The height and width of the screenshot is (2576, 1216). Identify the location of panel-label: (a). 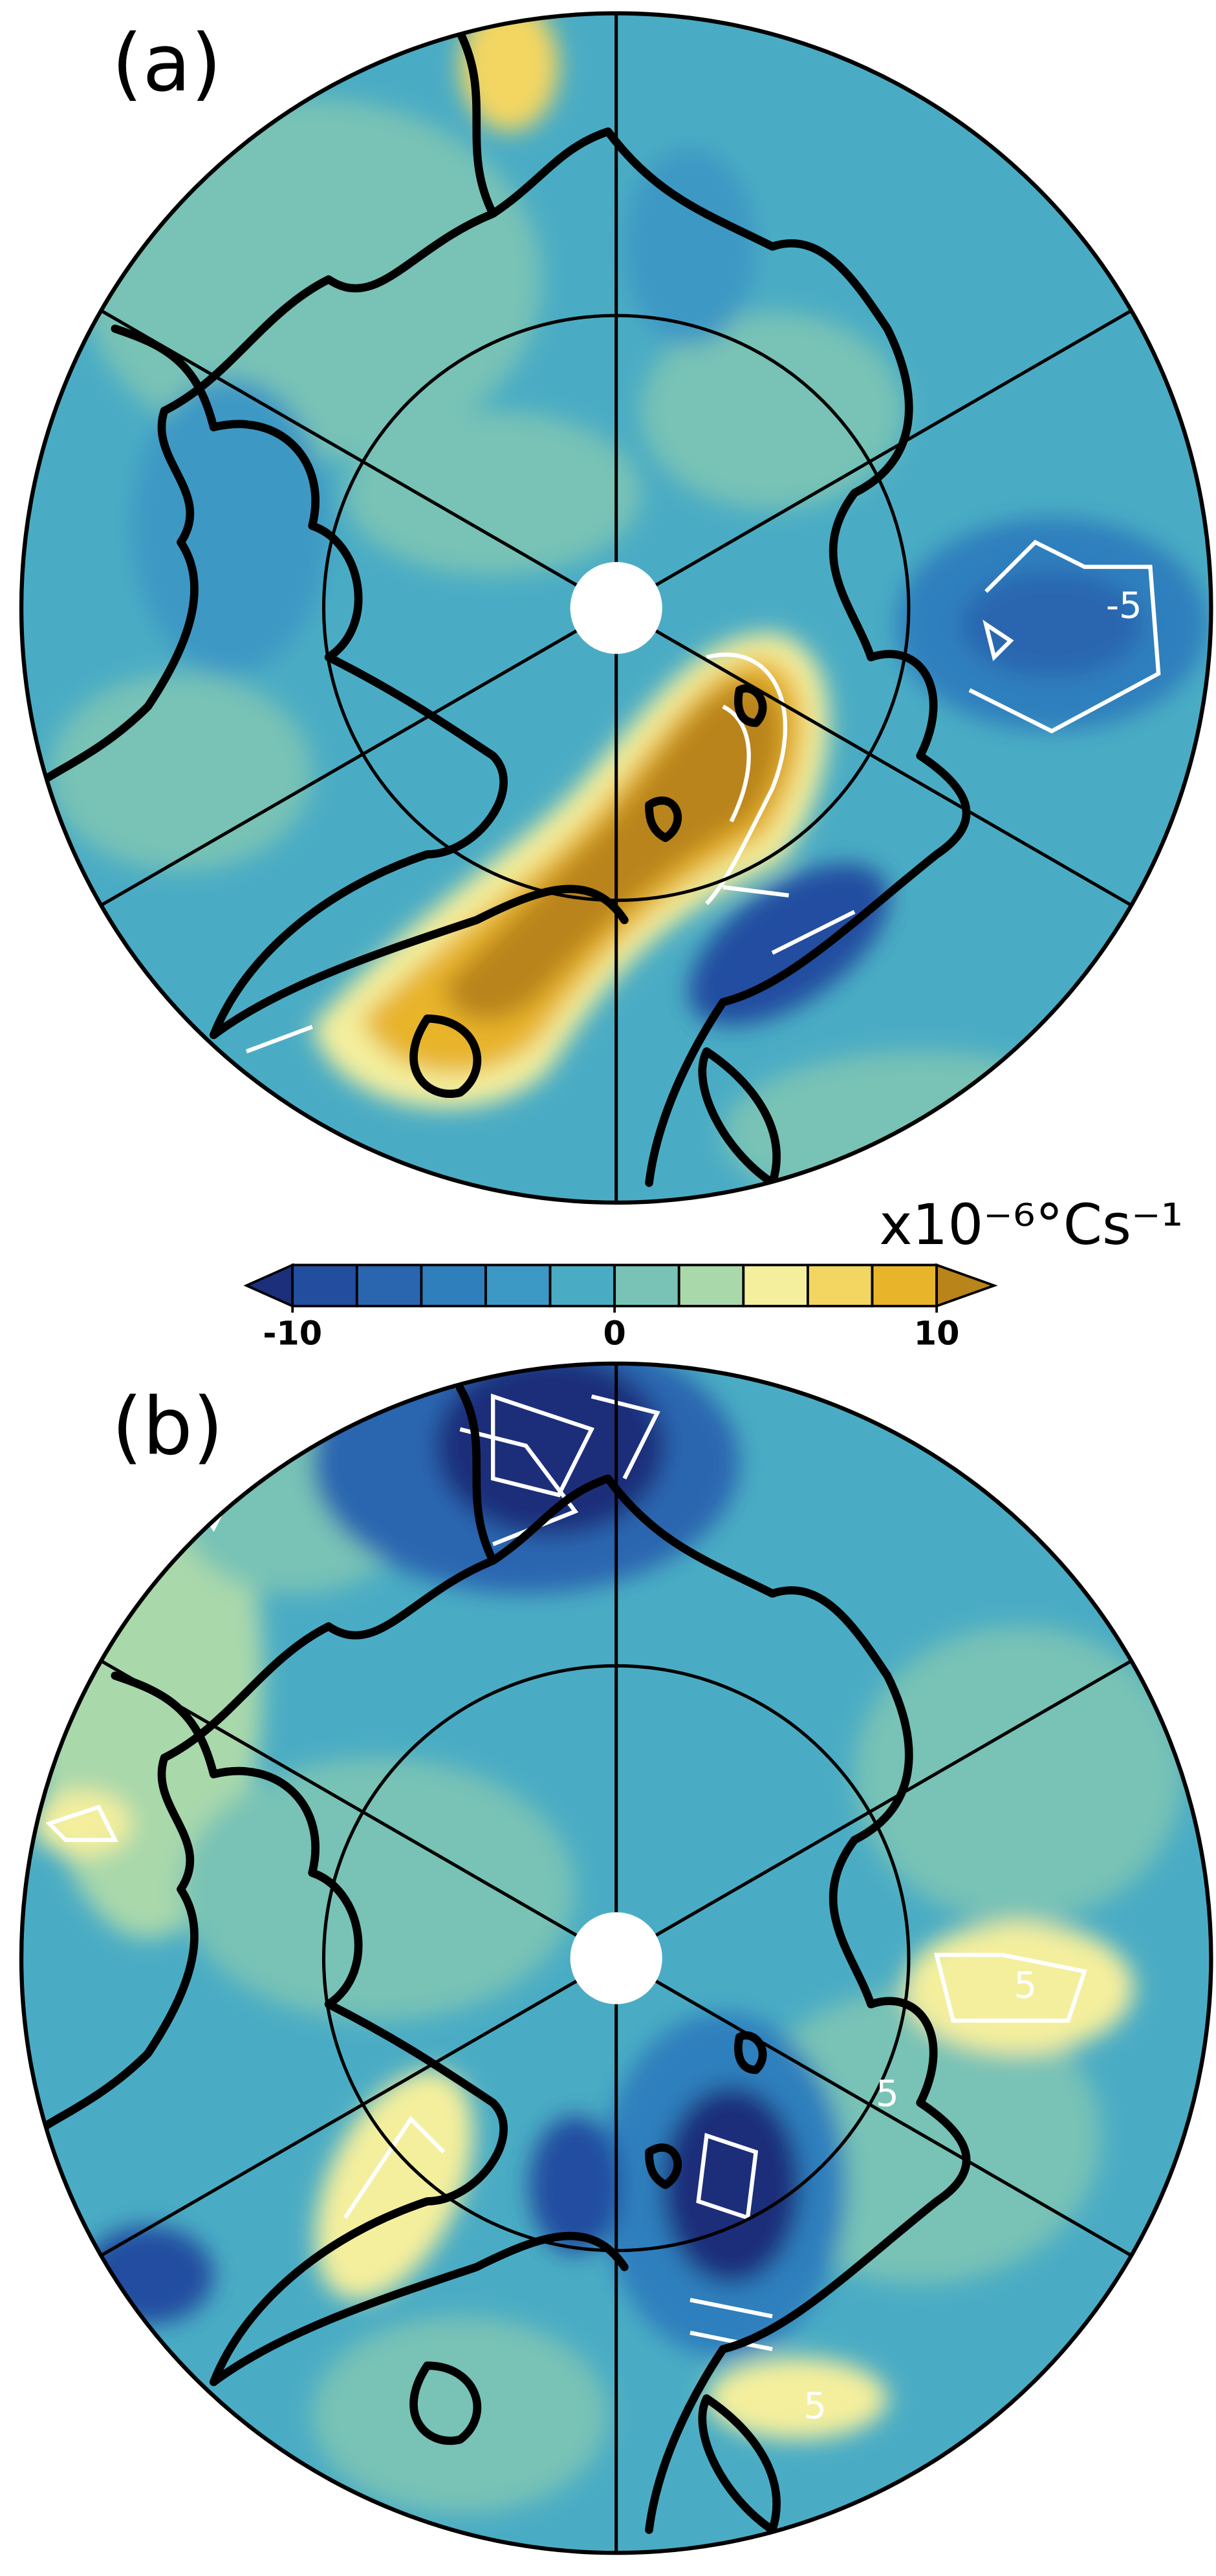
(167, 63).